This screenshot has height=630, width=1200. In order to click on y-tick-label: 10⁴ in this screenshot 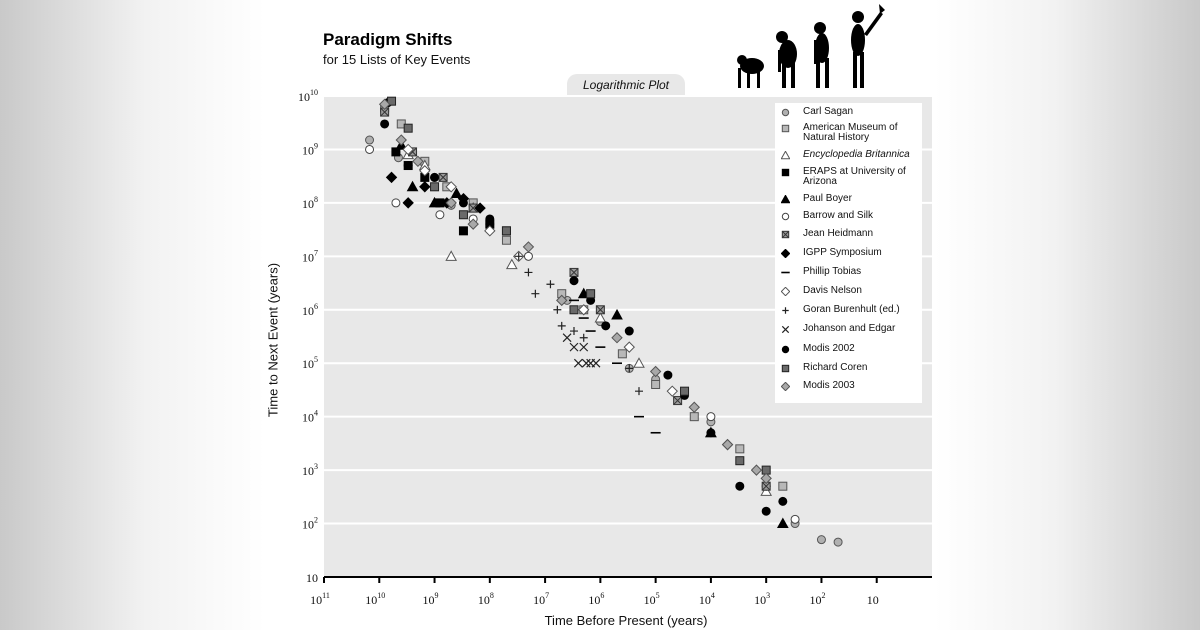, I will do `click(310, 417)`.